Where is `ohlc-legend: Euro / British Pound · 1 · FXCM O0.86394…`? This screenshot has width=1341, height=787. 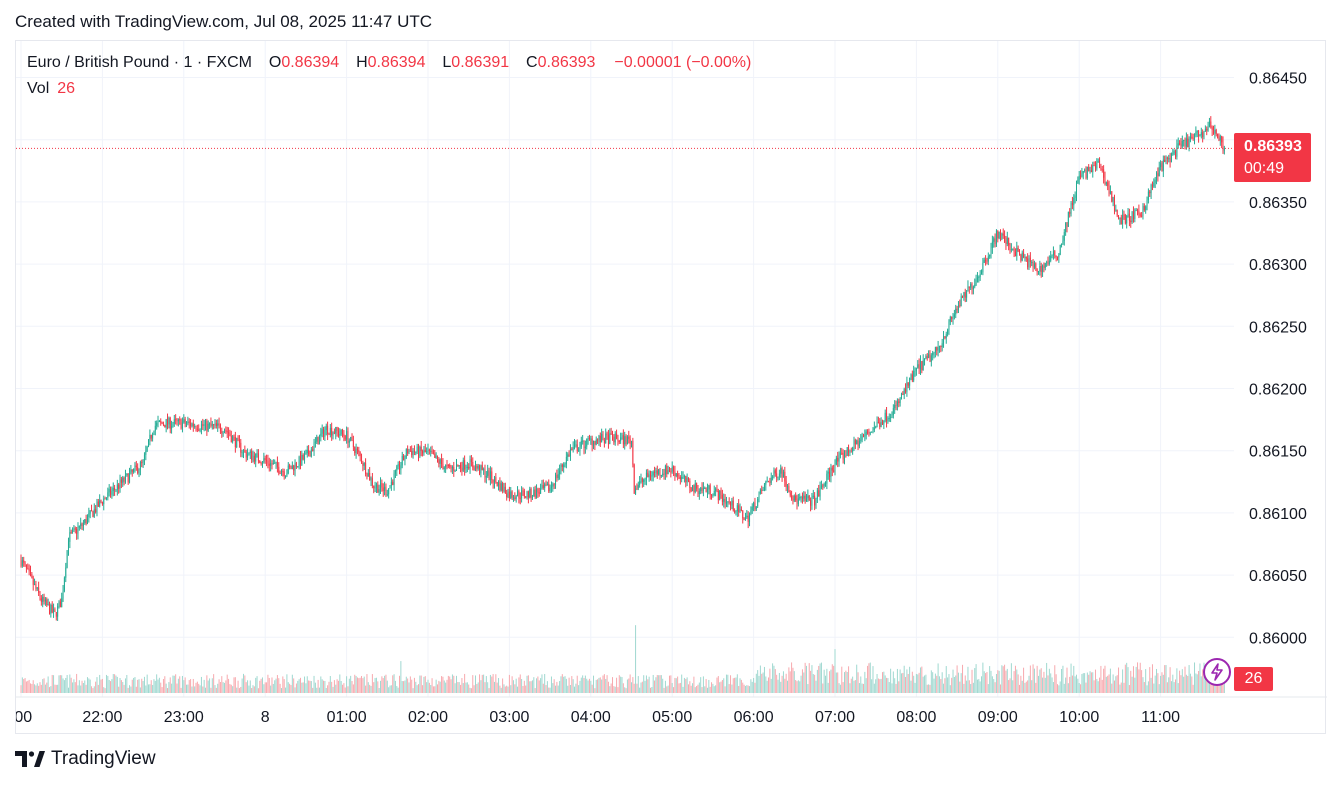 ohlc-legend: Euro / British Pound · 1 · FXCM O0.86394… is located at coordinates (389, 63).